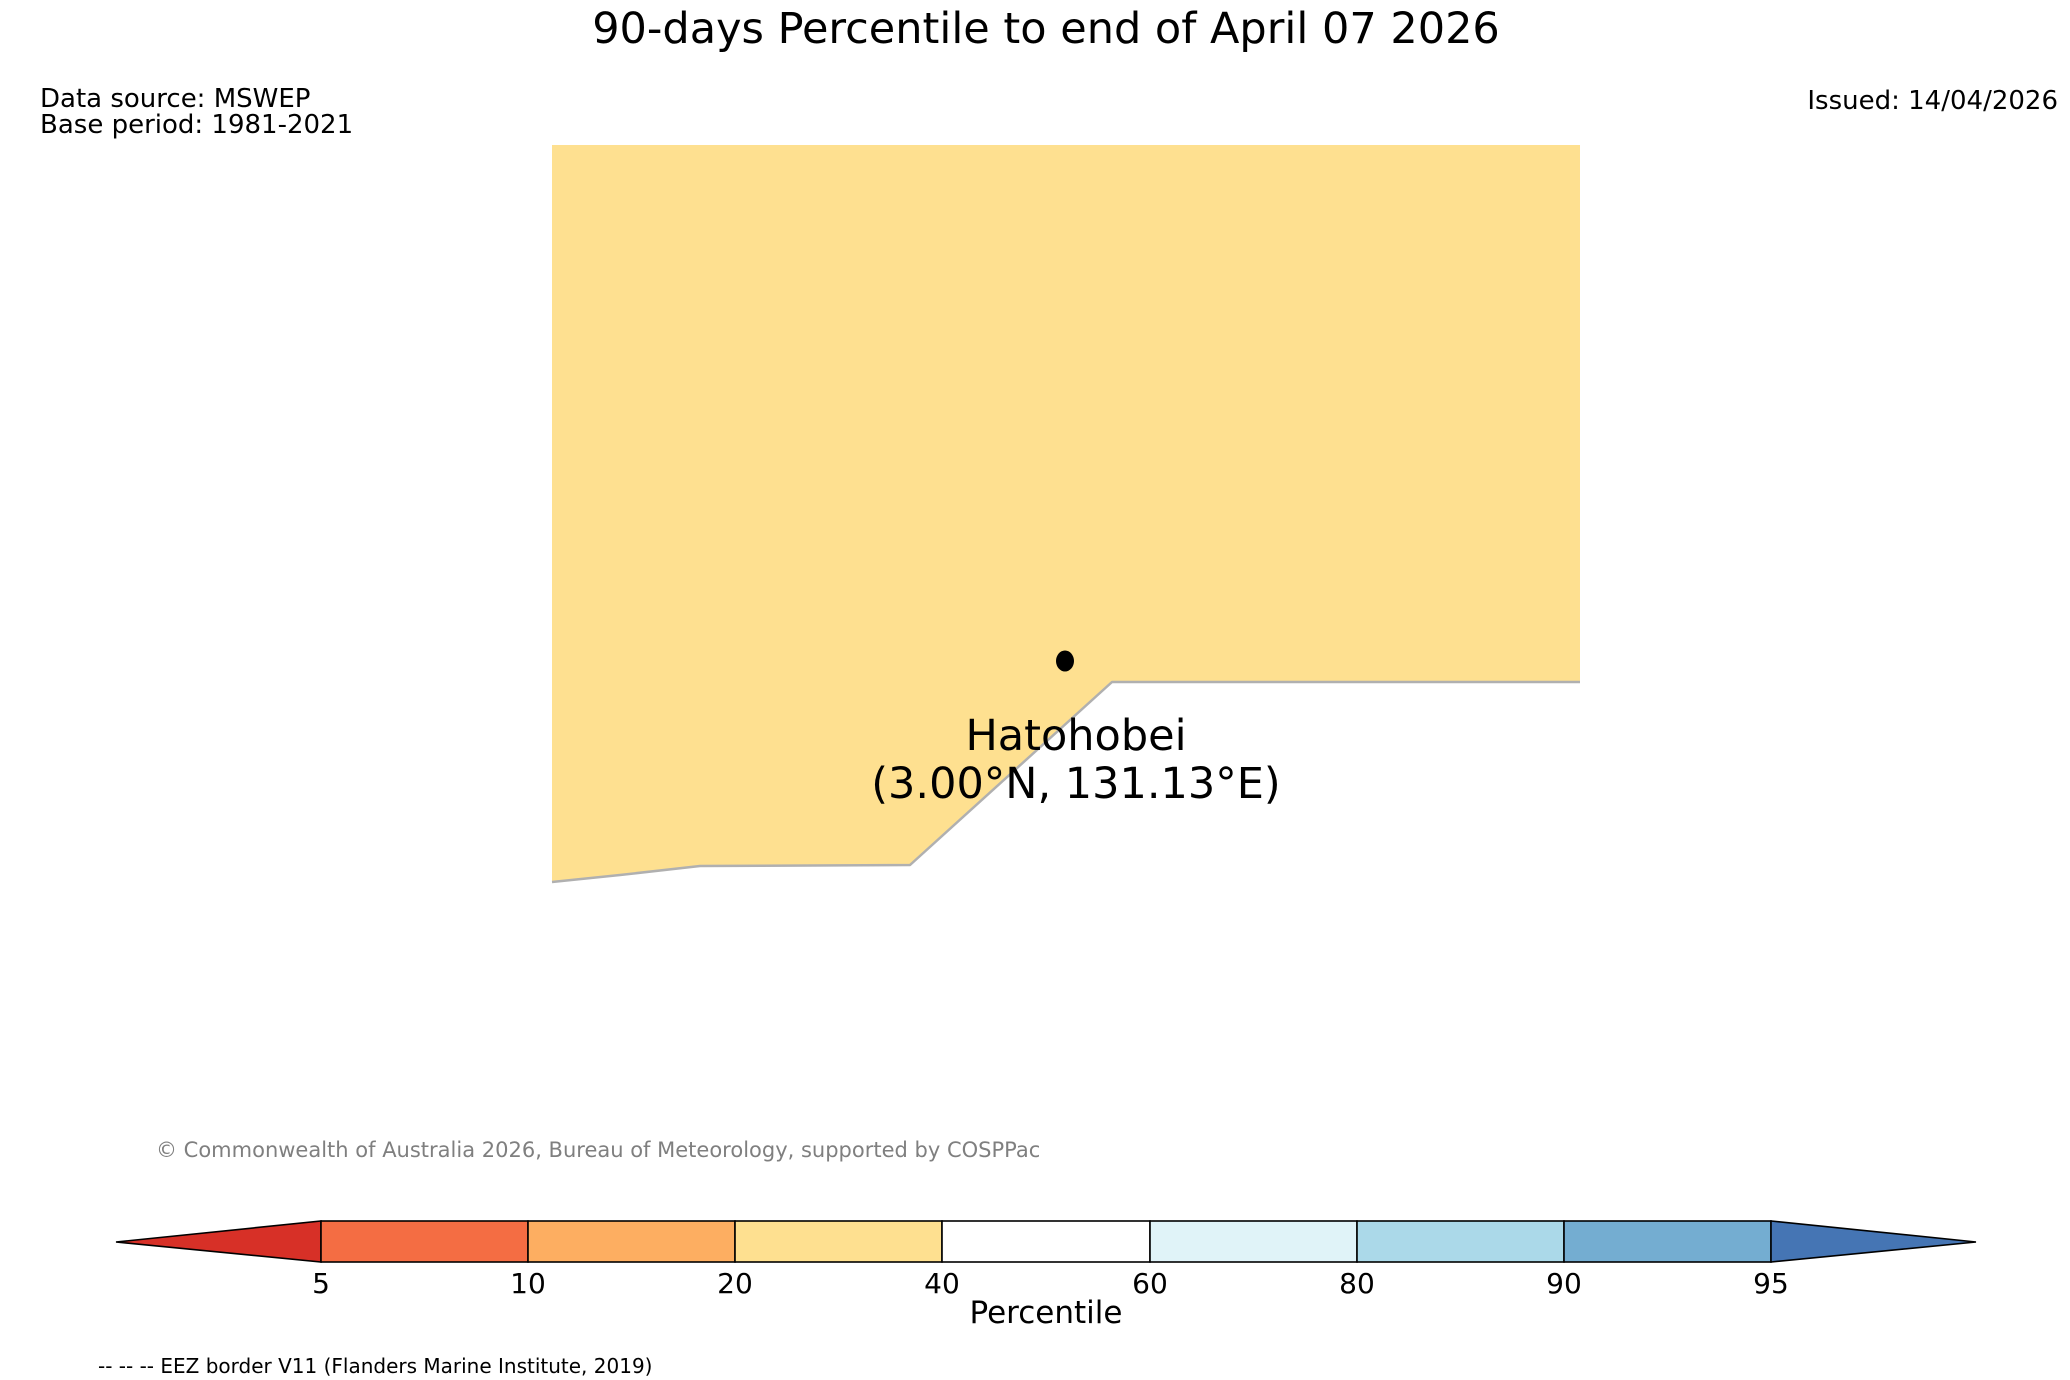  I want to click on colorbar-tick: 5, so click(321, 1283).